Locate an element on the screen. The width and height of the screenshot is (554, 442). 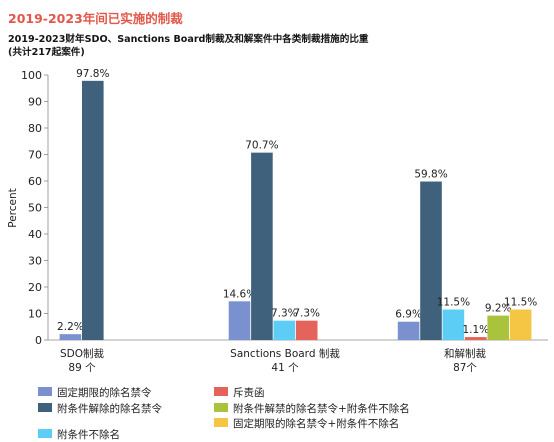
data-label-settlement-conditional-non-debarment: 11.5% is located at coordinates (453, 303).